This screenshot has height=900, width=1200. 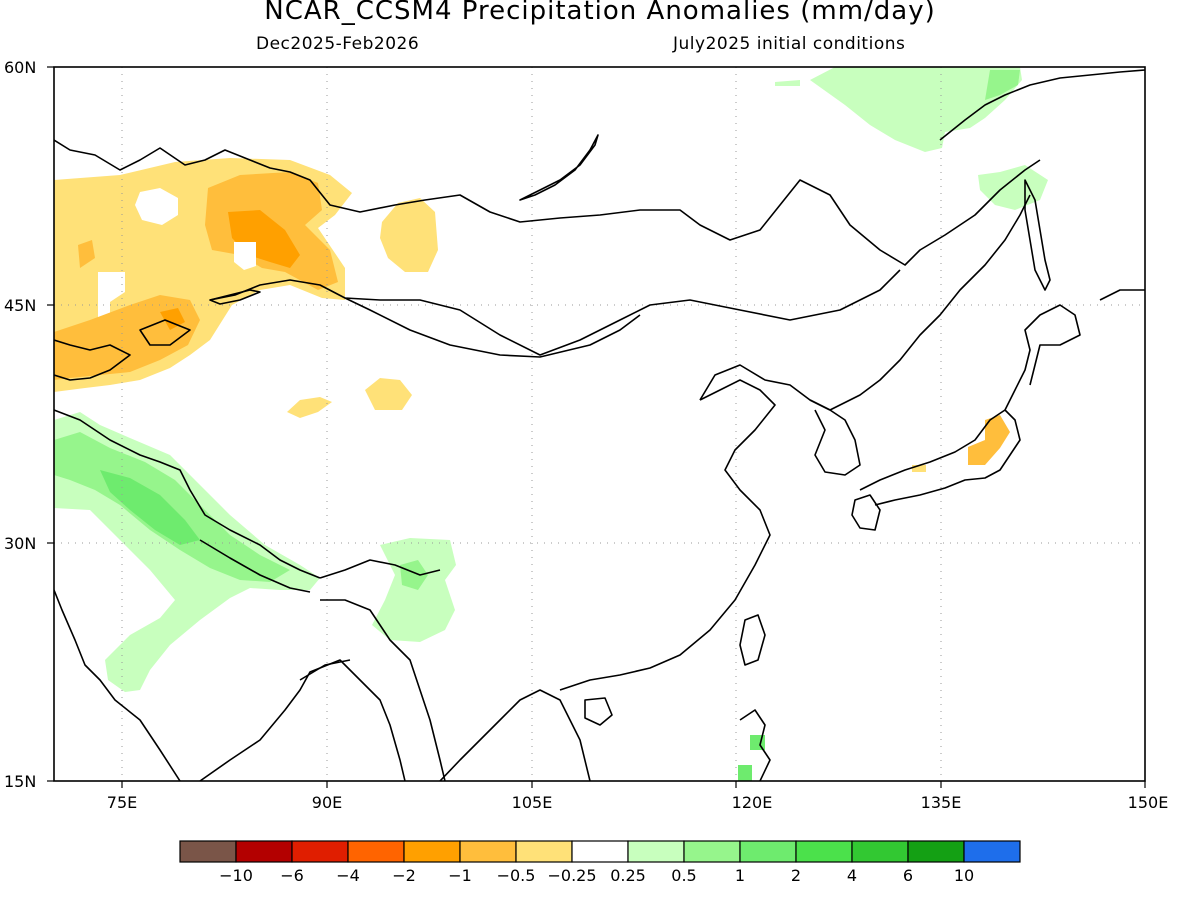 I want to click on china-south-coast, so click(x=667, y=535).